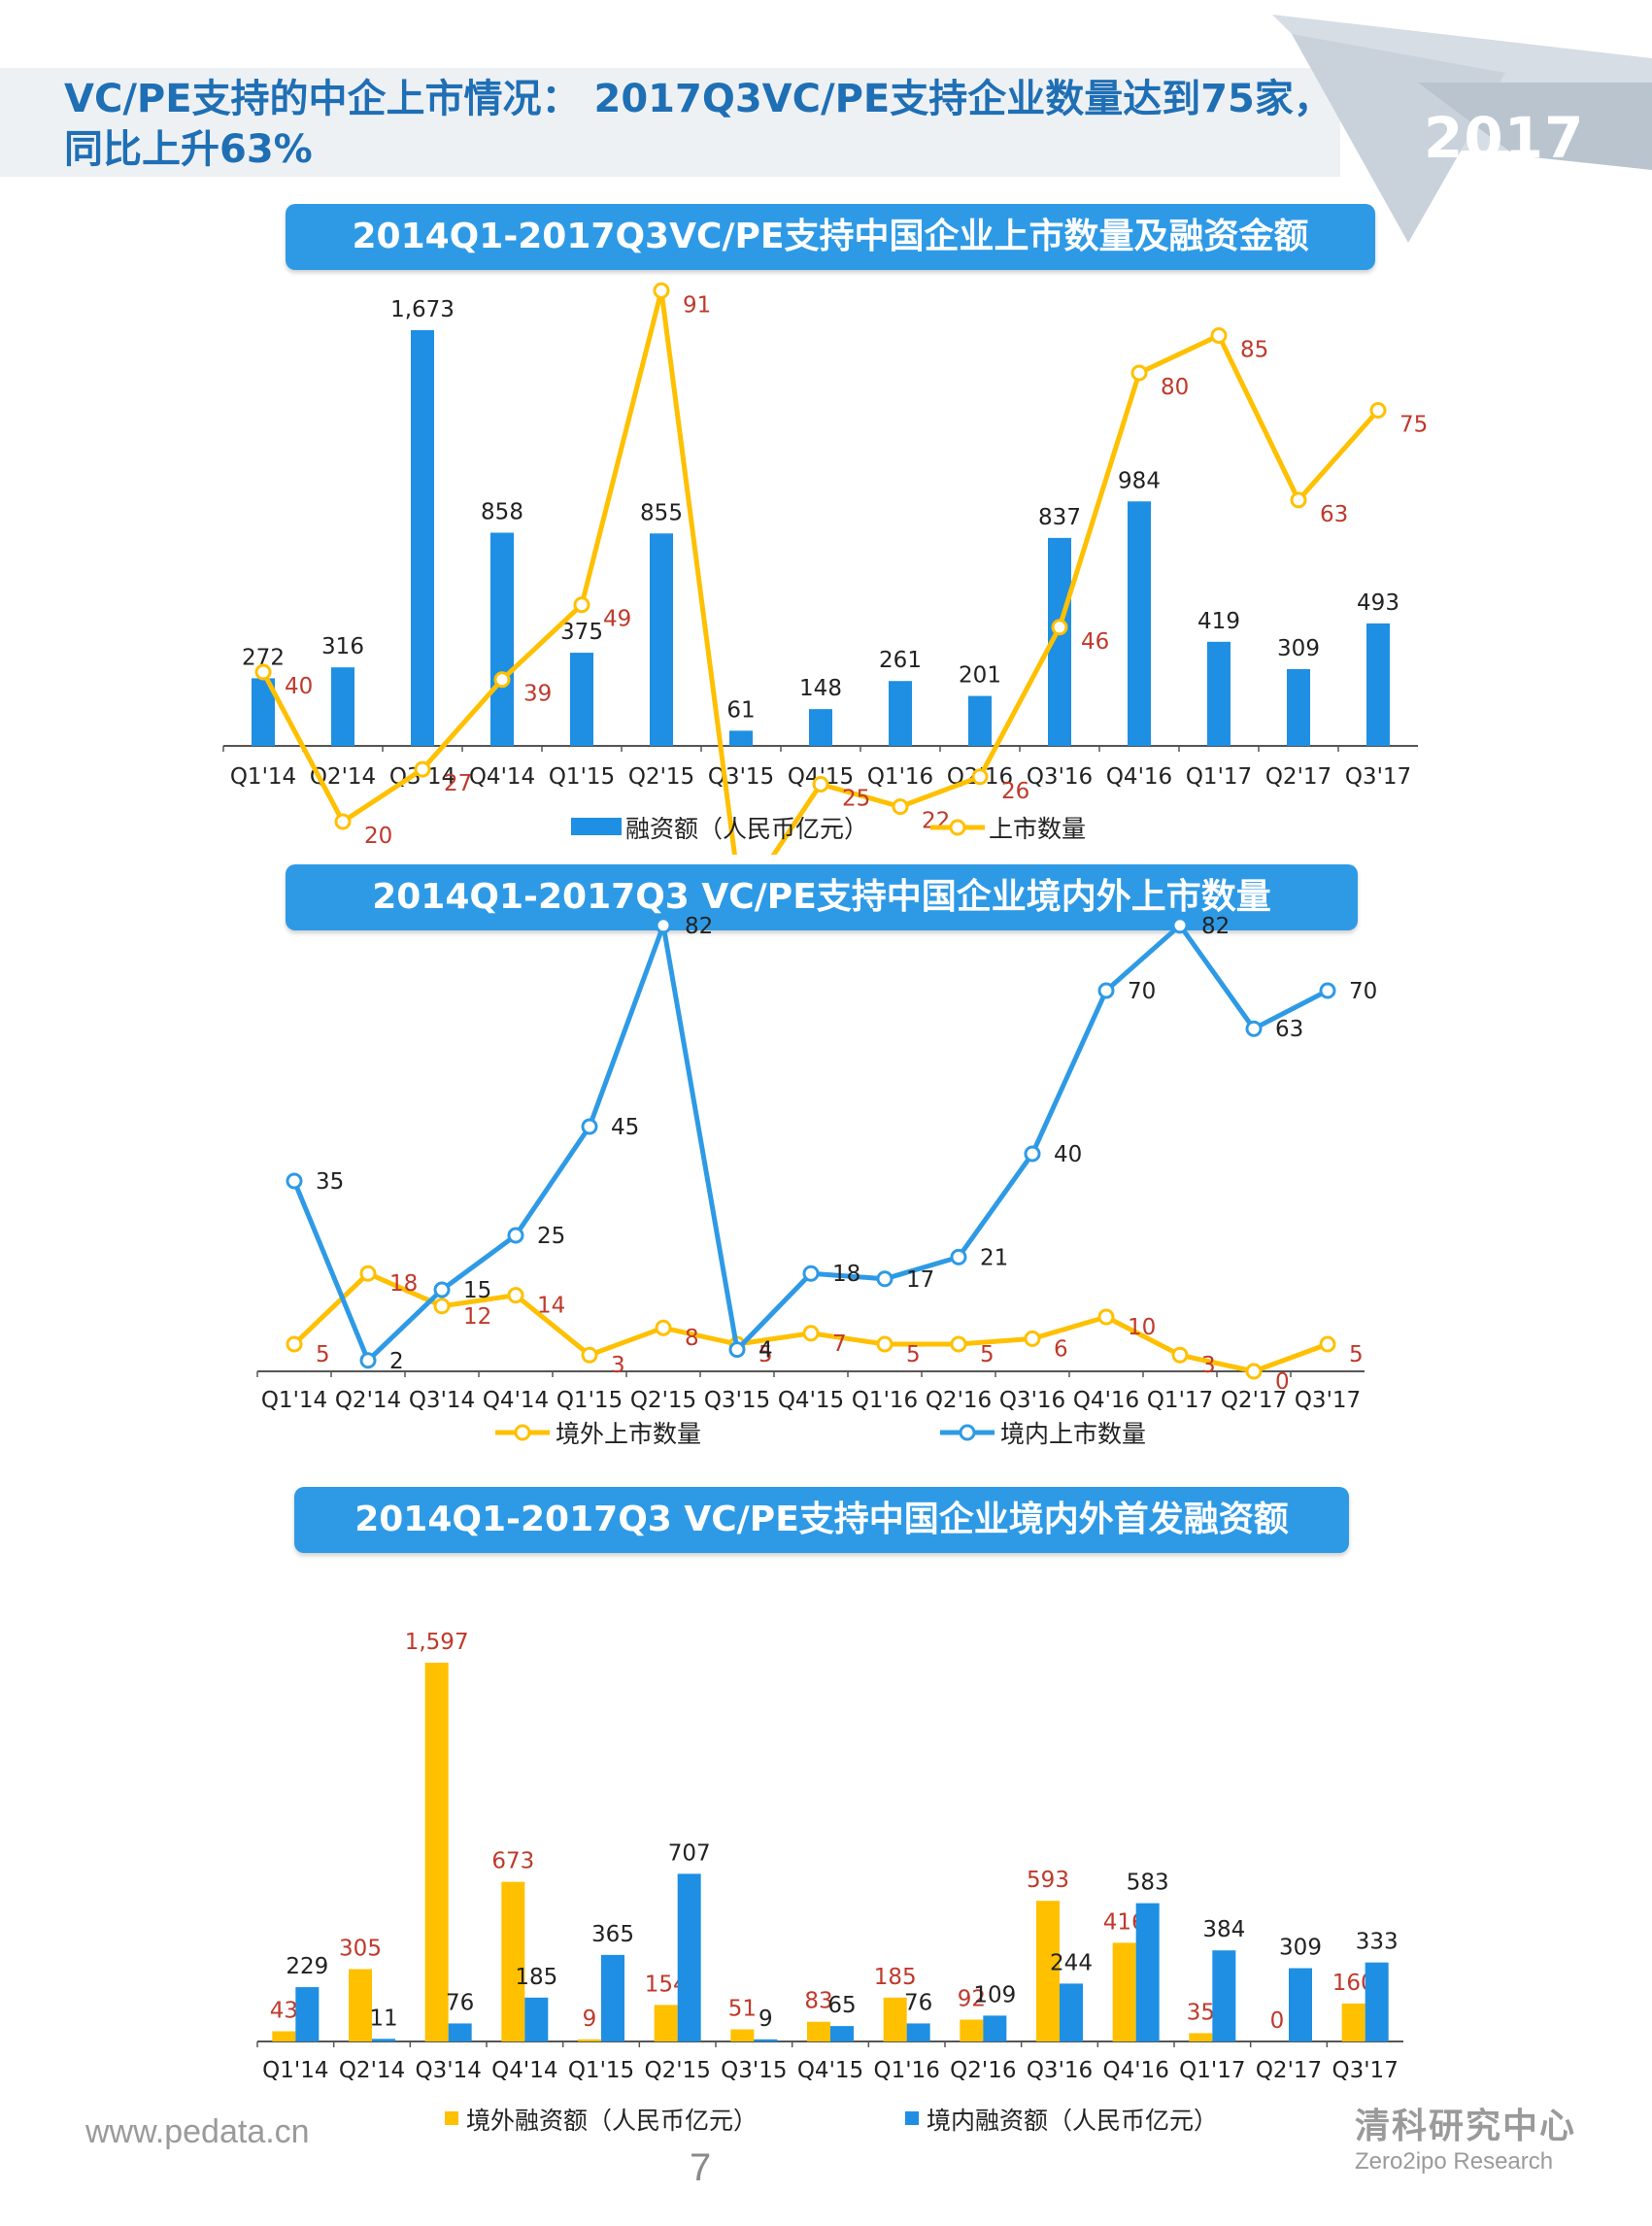 This screenshot has width=1652, height=2226. Describe the element at coordinates (299, 686) in the screenshot. I see `chart1-count-label: 40` at that location.